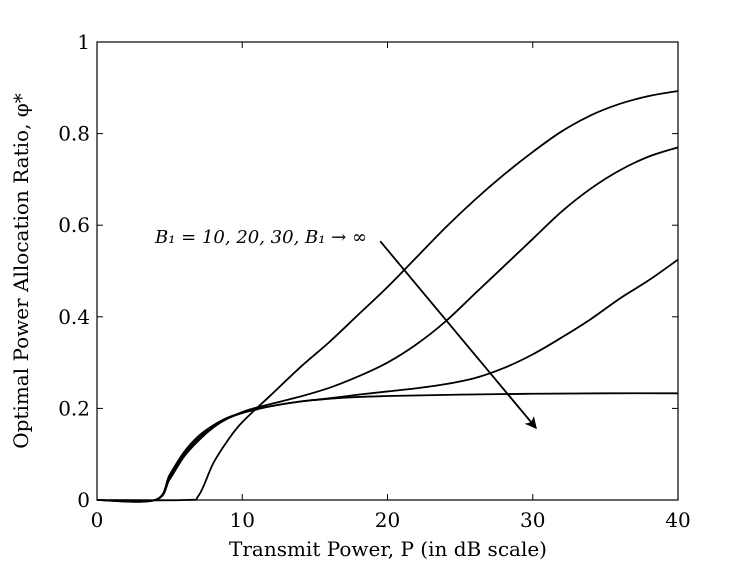 The height and width of the screenshot is (562, 747). I want to click on annotation-label: B₁ = 10, 20, 30, B₁ → ∞, so click(260, 237).